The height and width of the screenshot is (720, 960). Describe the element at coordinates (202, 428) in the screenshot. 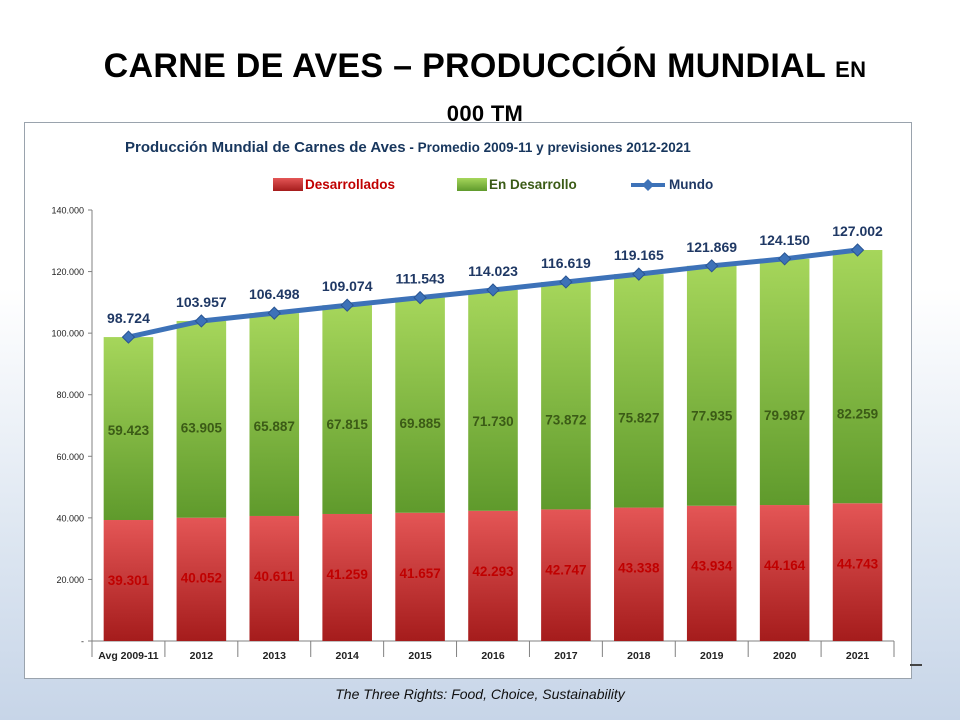

I see `label-developing: 63.905` at that location.